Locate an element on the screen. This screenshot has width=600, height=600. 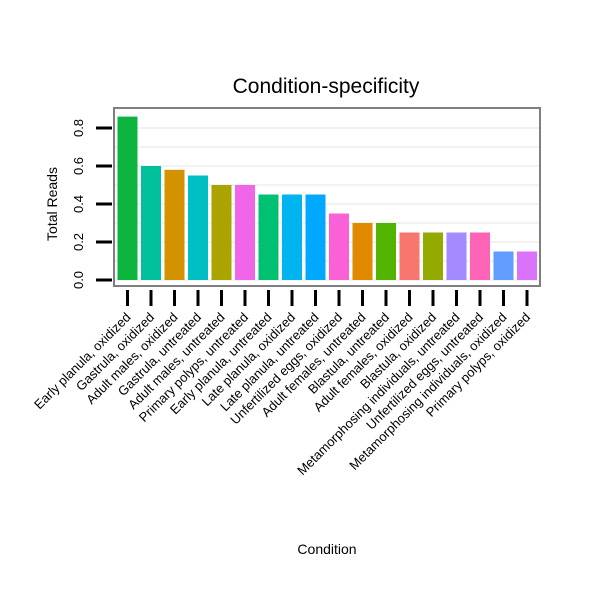
x-axis-label: Condition is located at coordinates (326, 549).